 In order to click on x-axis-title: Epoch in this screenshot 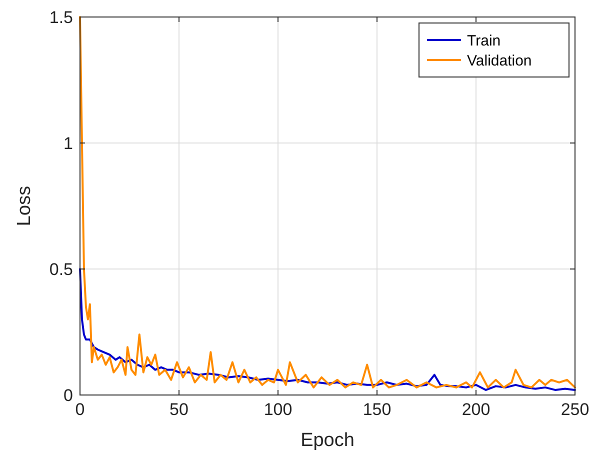, I will do `click(327, 440)`.